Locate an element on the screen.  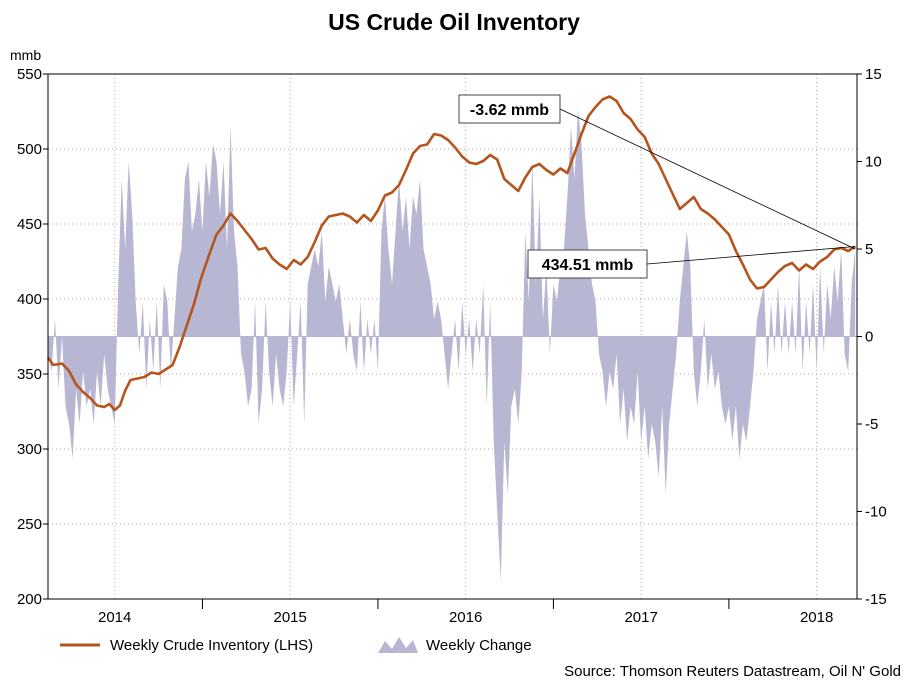
callout-box-weekly-change is located at coordinates (509, 109).